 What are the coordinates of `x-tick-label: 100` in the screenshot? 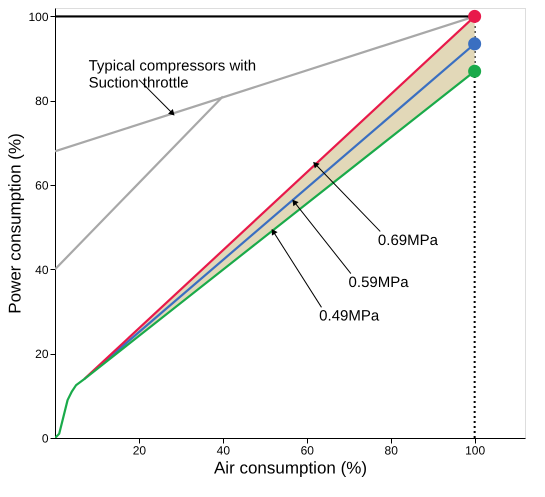 It's located at (475, 451).